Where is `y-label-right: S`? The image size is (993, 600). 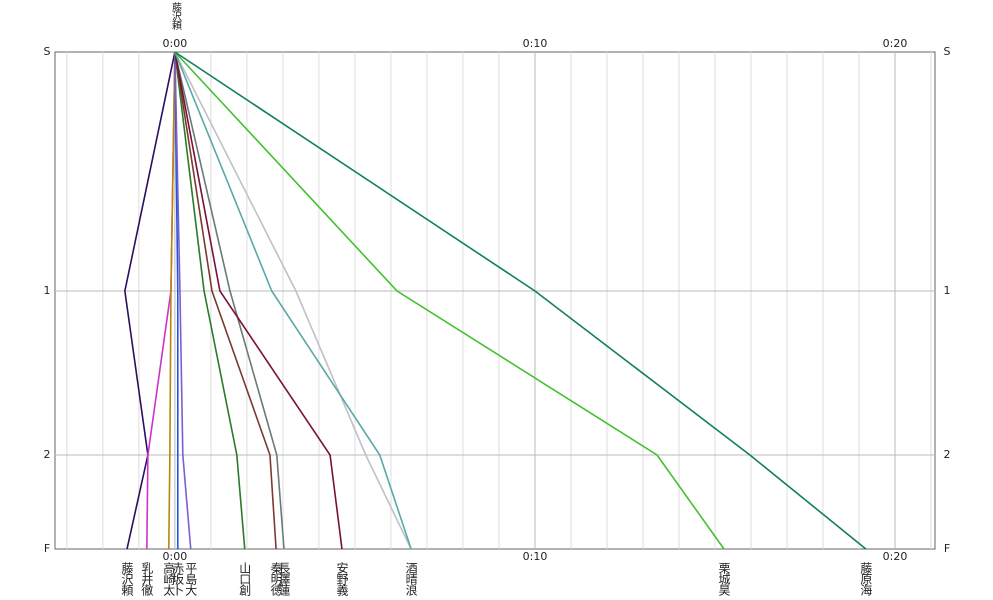
y-label-right: S is located at coordinates (947, 51).